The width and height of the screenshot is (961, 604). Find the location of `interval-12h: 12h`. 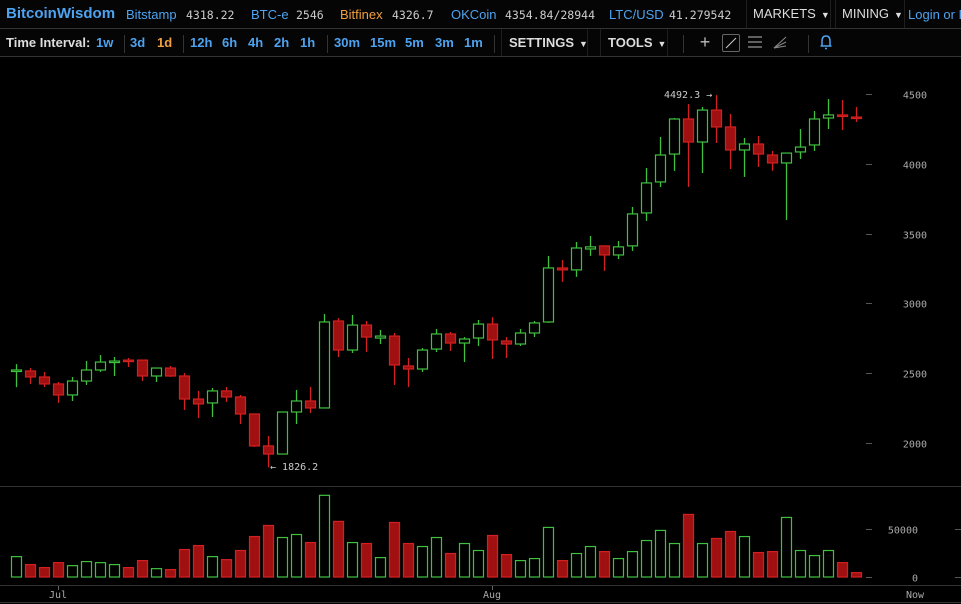

interval-12h: 12h is located at coordinates (201, 42).